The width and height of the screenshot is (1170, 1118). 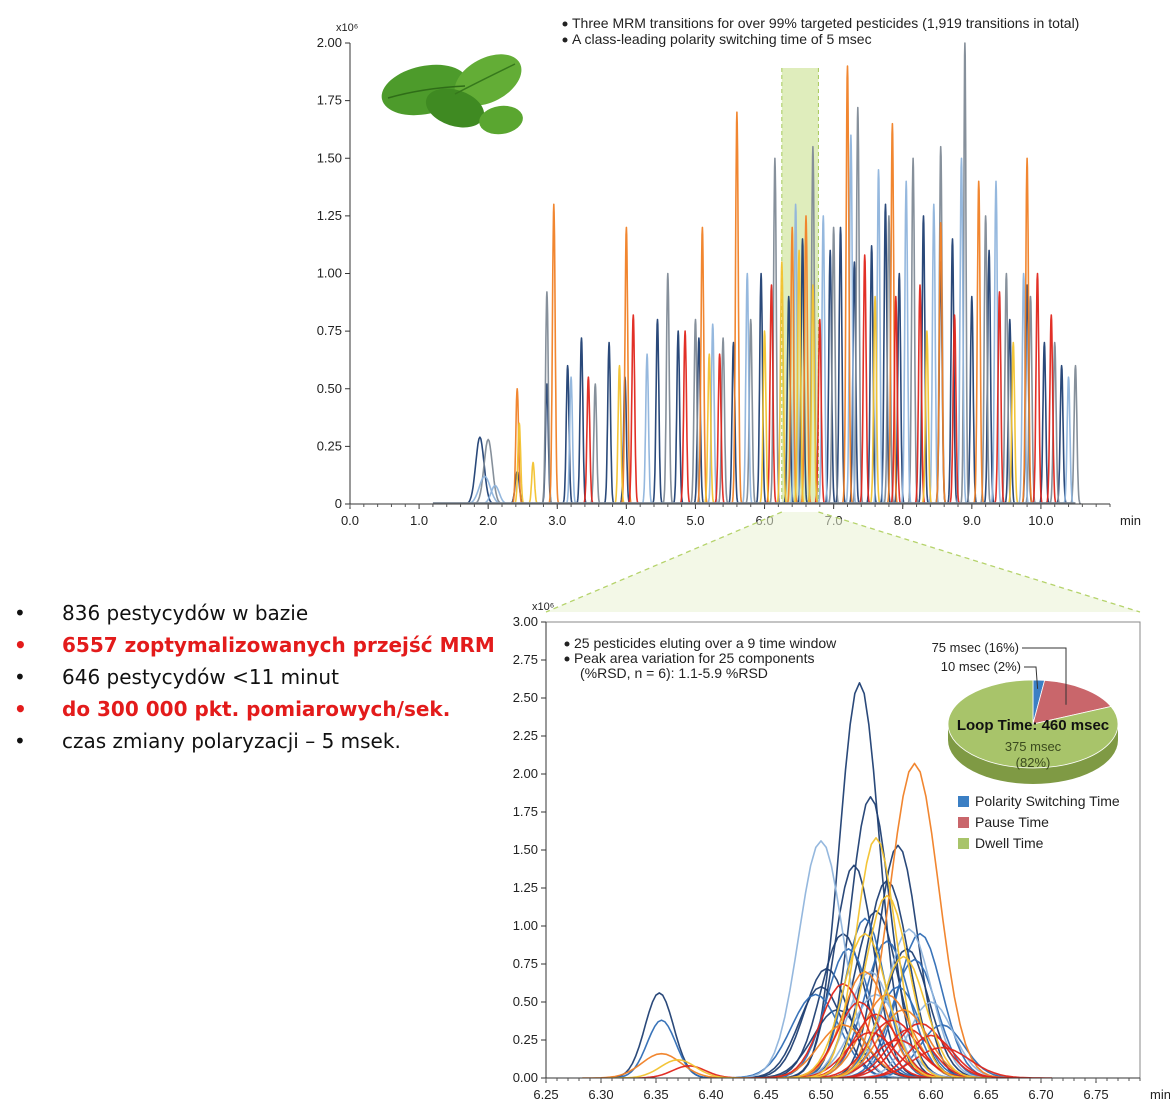 I want to click on x-tick-label: 8.0, so click(x=903, y=520).